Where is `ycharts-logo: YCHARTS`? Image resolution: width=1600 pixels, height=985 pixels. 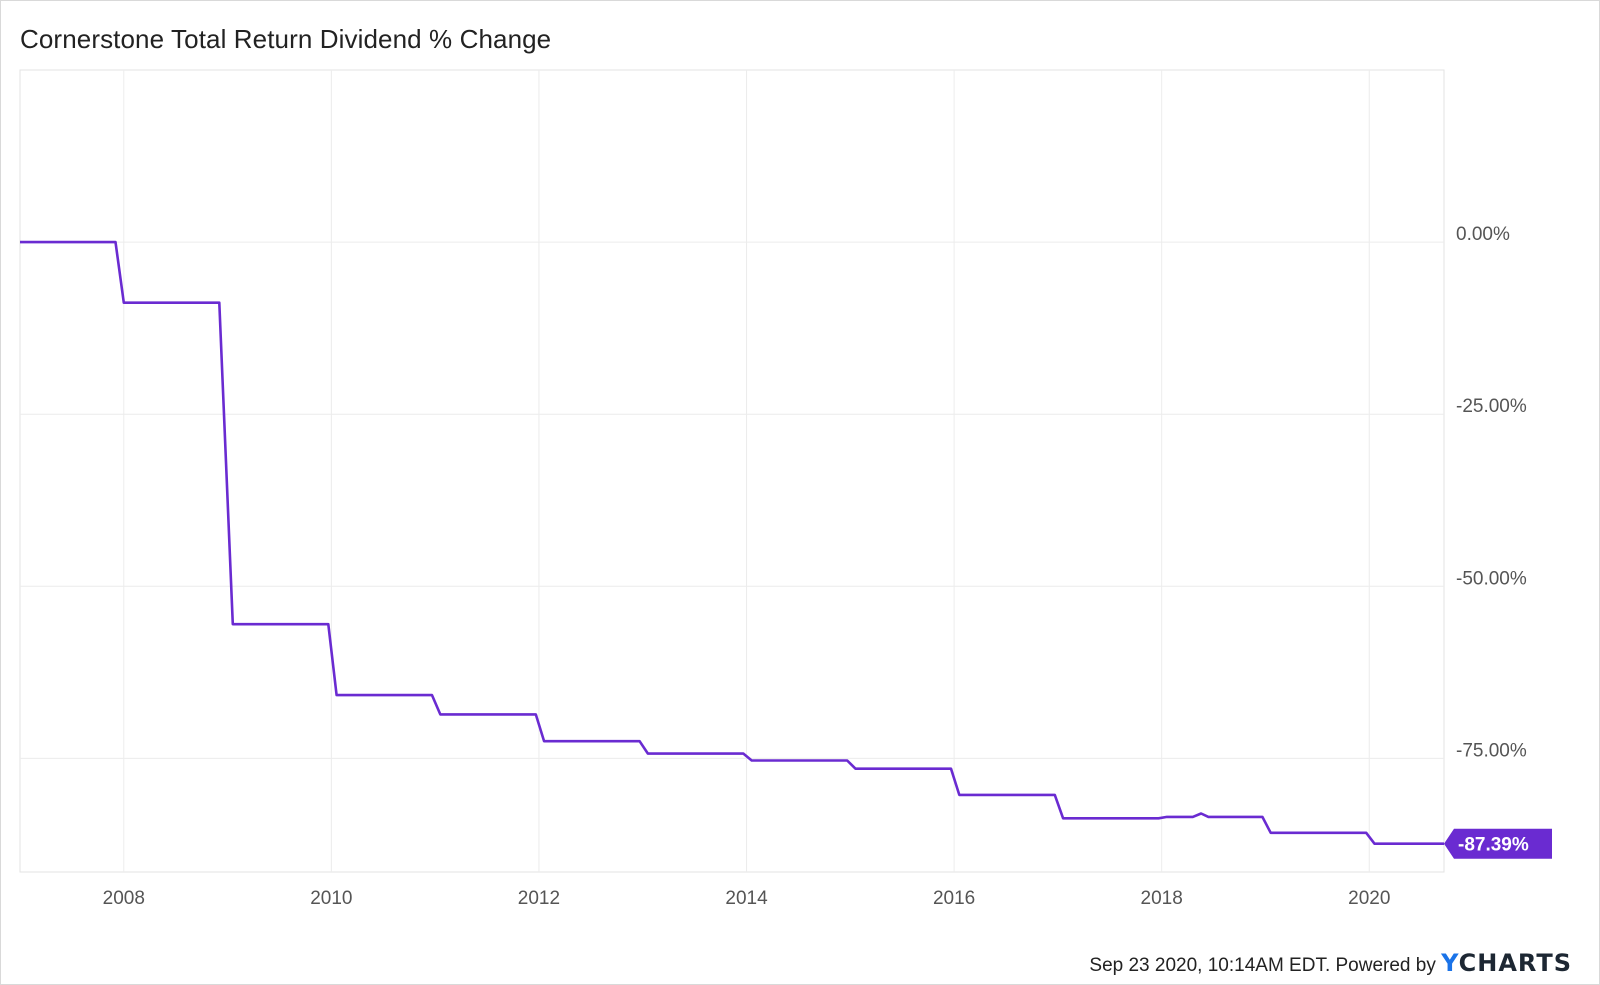 ycharts-logo: YCHARTS is located at coordinates (1506, 963).